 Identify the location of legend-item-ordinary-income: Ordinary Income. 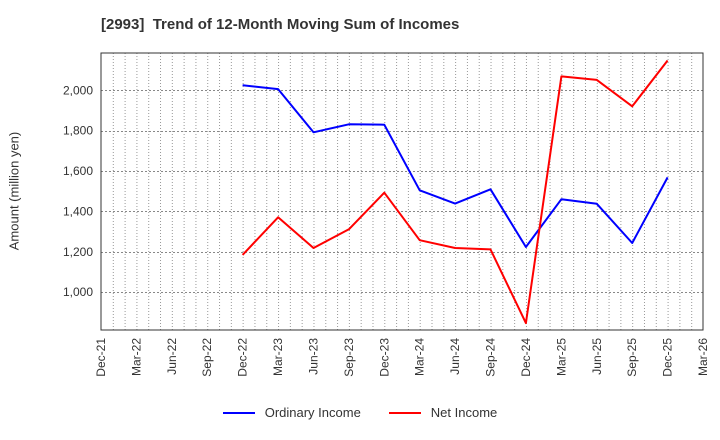
(291, 412).